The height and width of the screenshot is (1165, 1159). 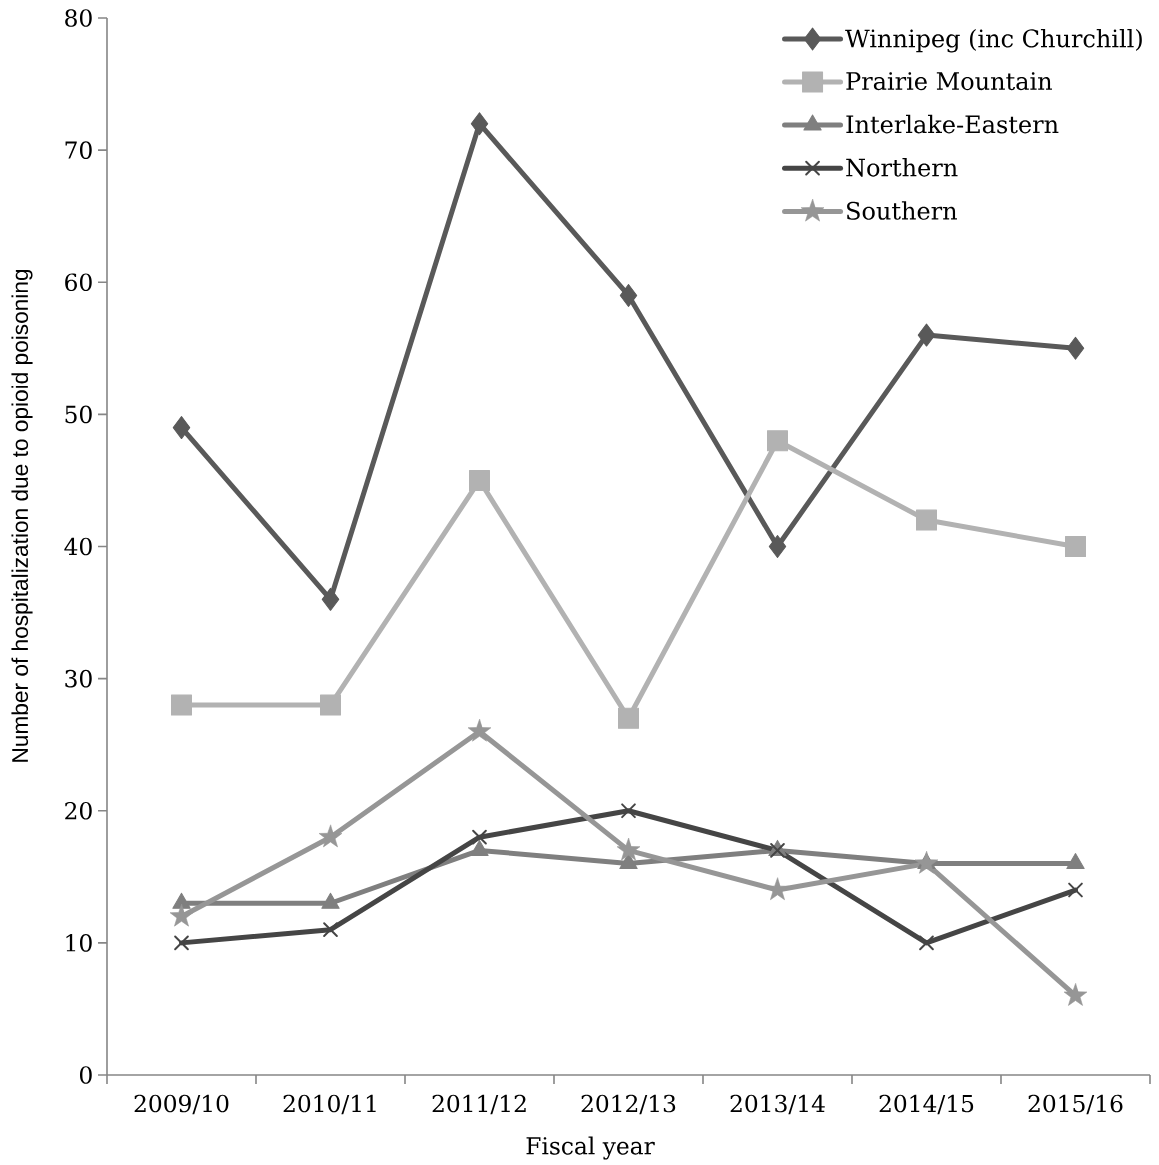 What do you see at coordinates (79, 943) in the screenshot?
I see `y-tick-label: 10` at bounding box center [79, 943].